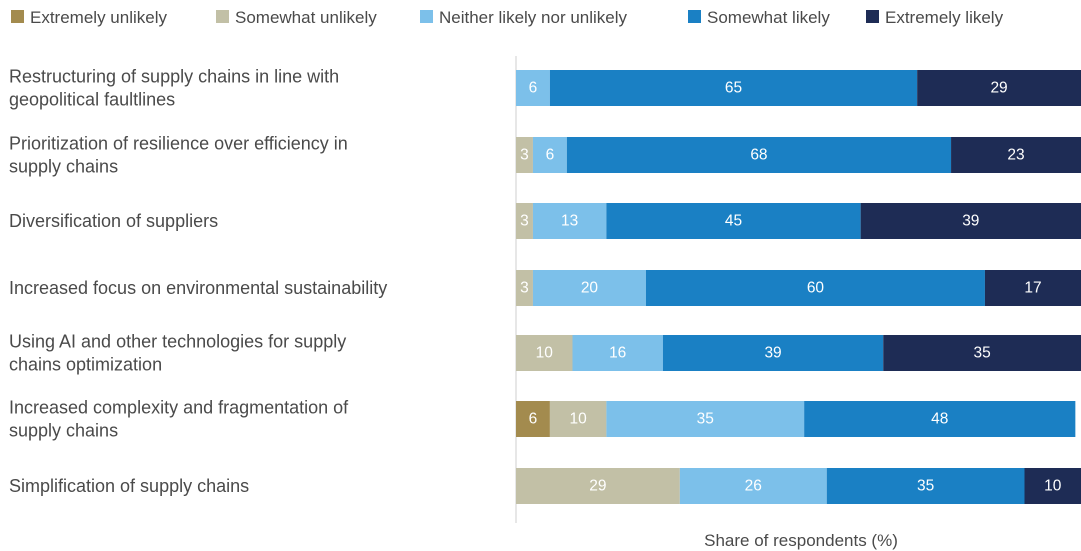 The image size is (1081, 551). I want to click on data-label: 13, so click(569, 221).